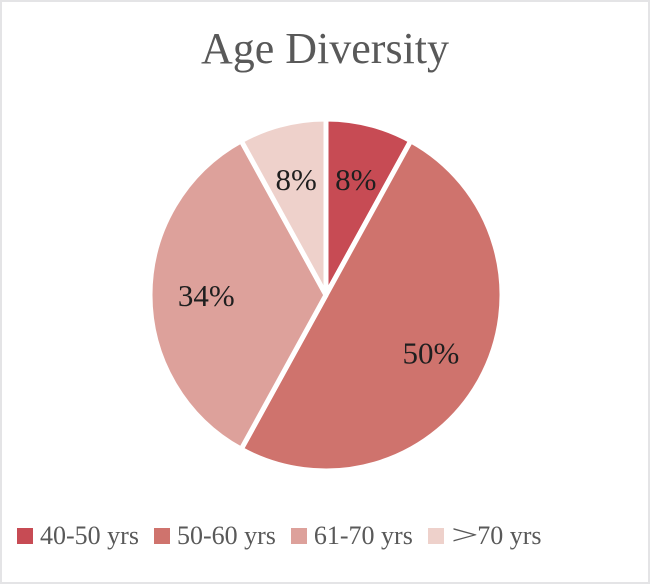 The height and width of the screenshot is (584, 650). I want to click on legend-item-40-50-yrs: 40-50 yrs, so click(78, 536).